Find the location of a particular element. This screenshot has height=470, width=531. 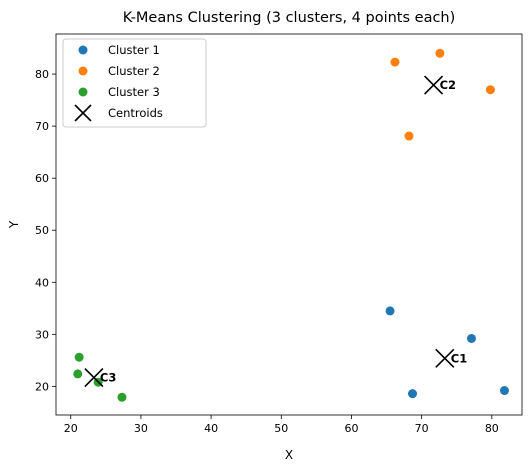

y-tick-label: 40 is located at coordinates (42, 282).